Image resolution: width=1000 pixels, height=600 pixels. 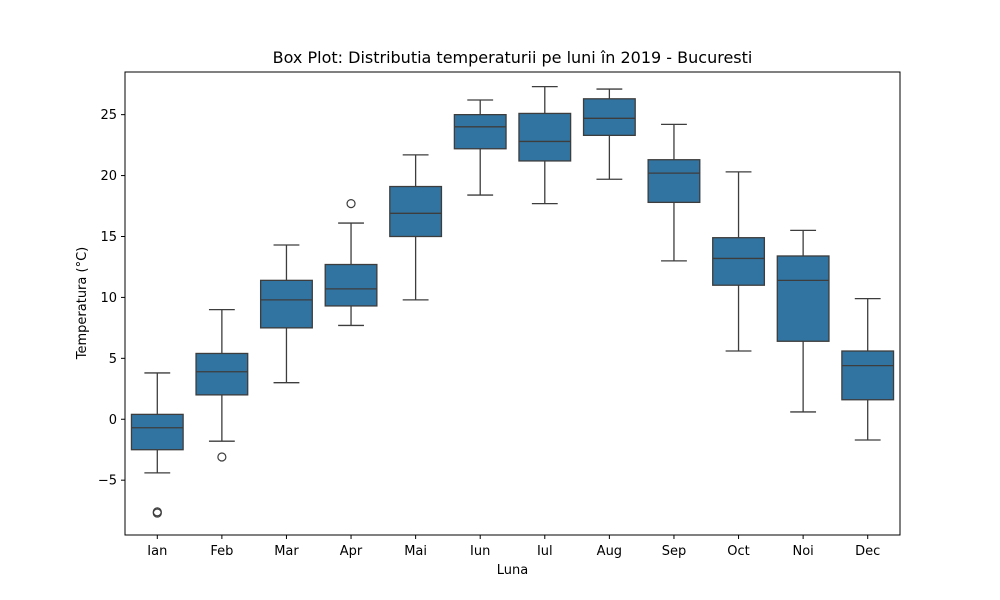 What do you see at coordinates (113, 420) in the screenshot?
I see `y-tick-label: 0` at bounding box center [113, 420].